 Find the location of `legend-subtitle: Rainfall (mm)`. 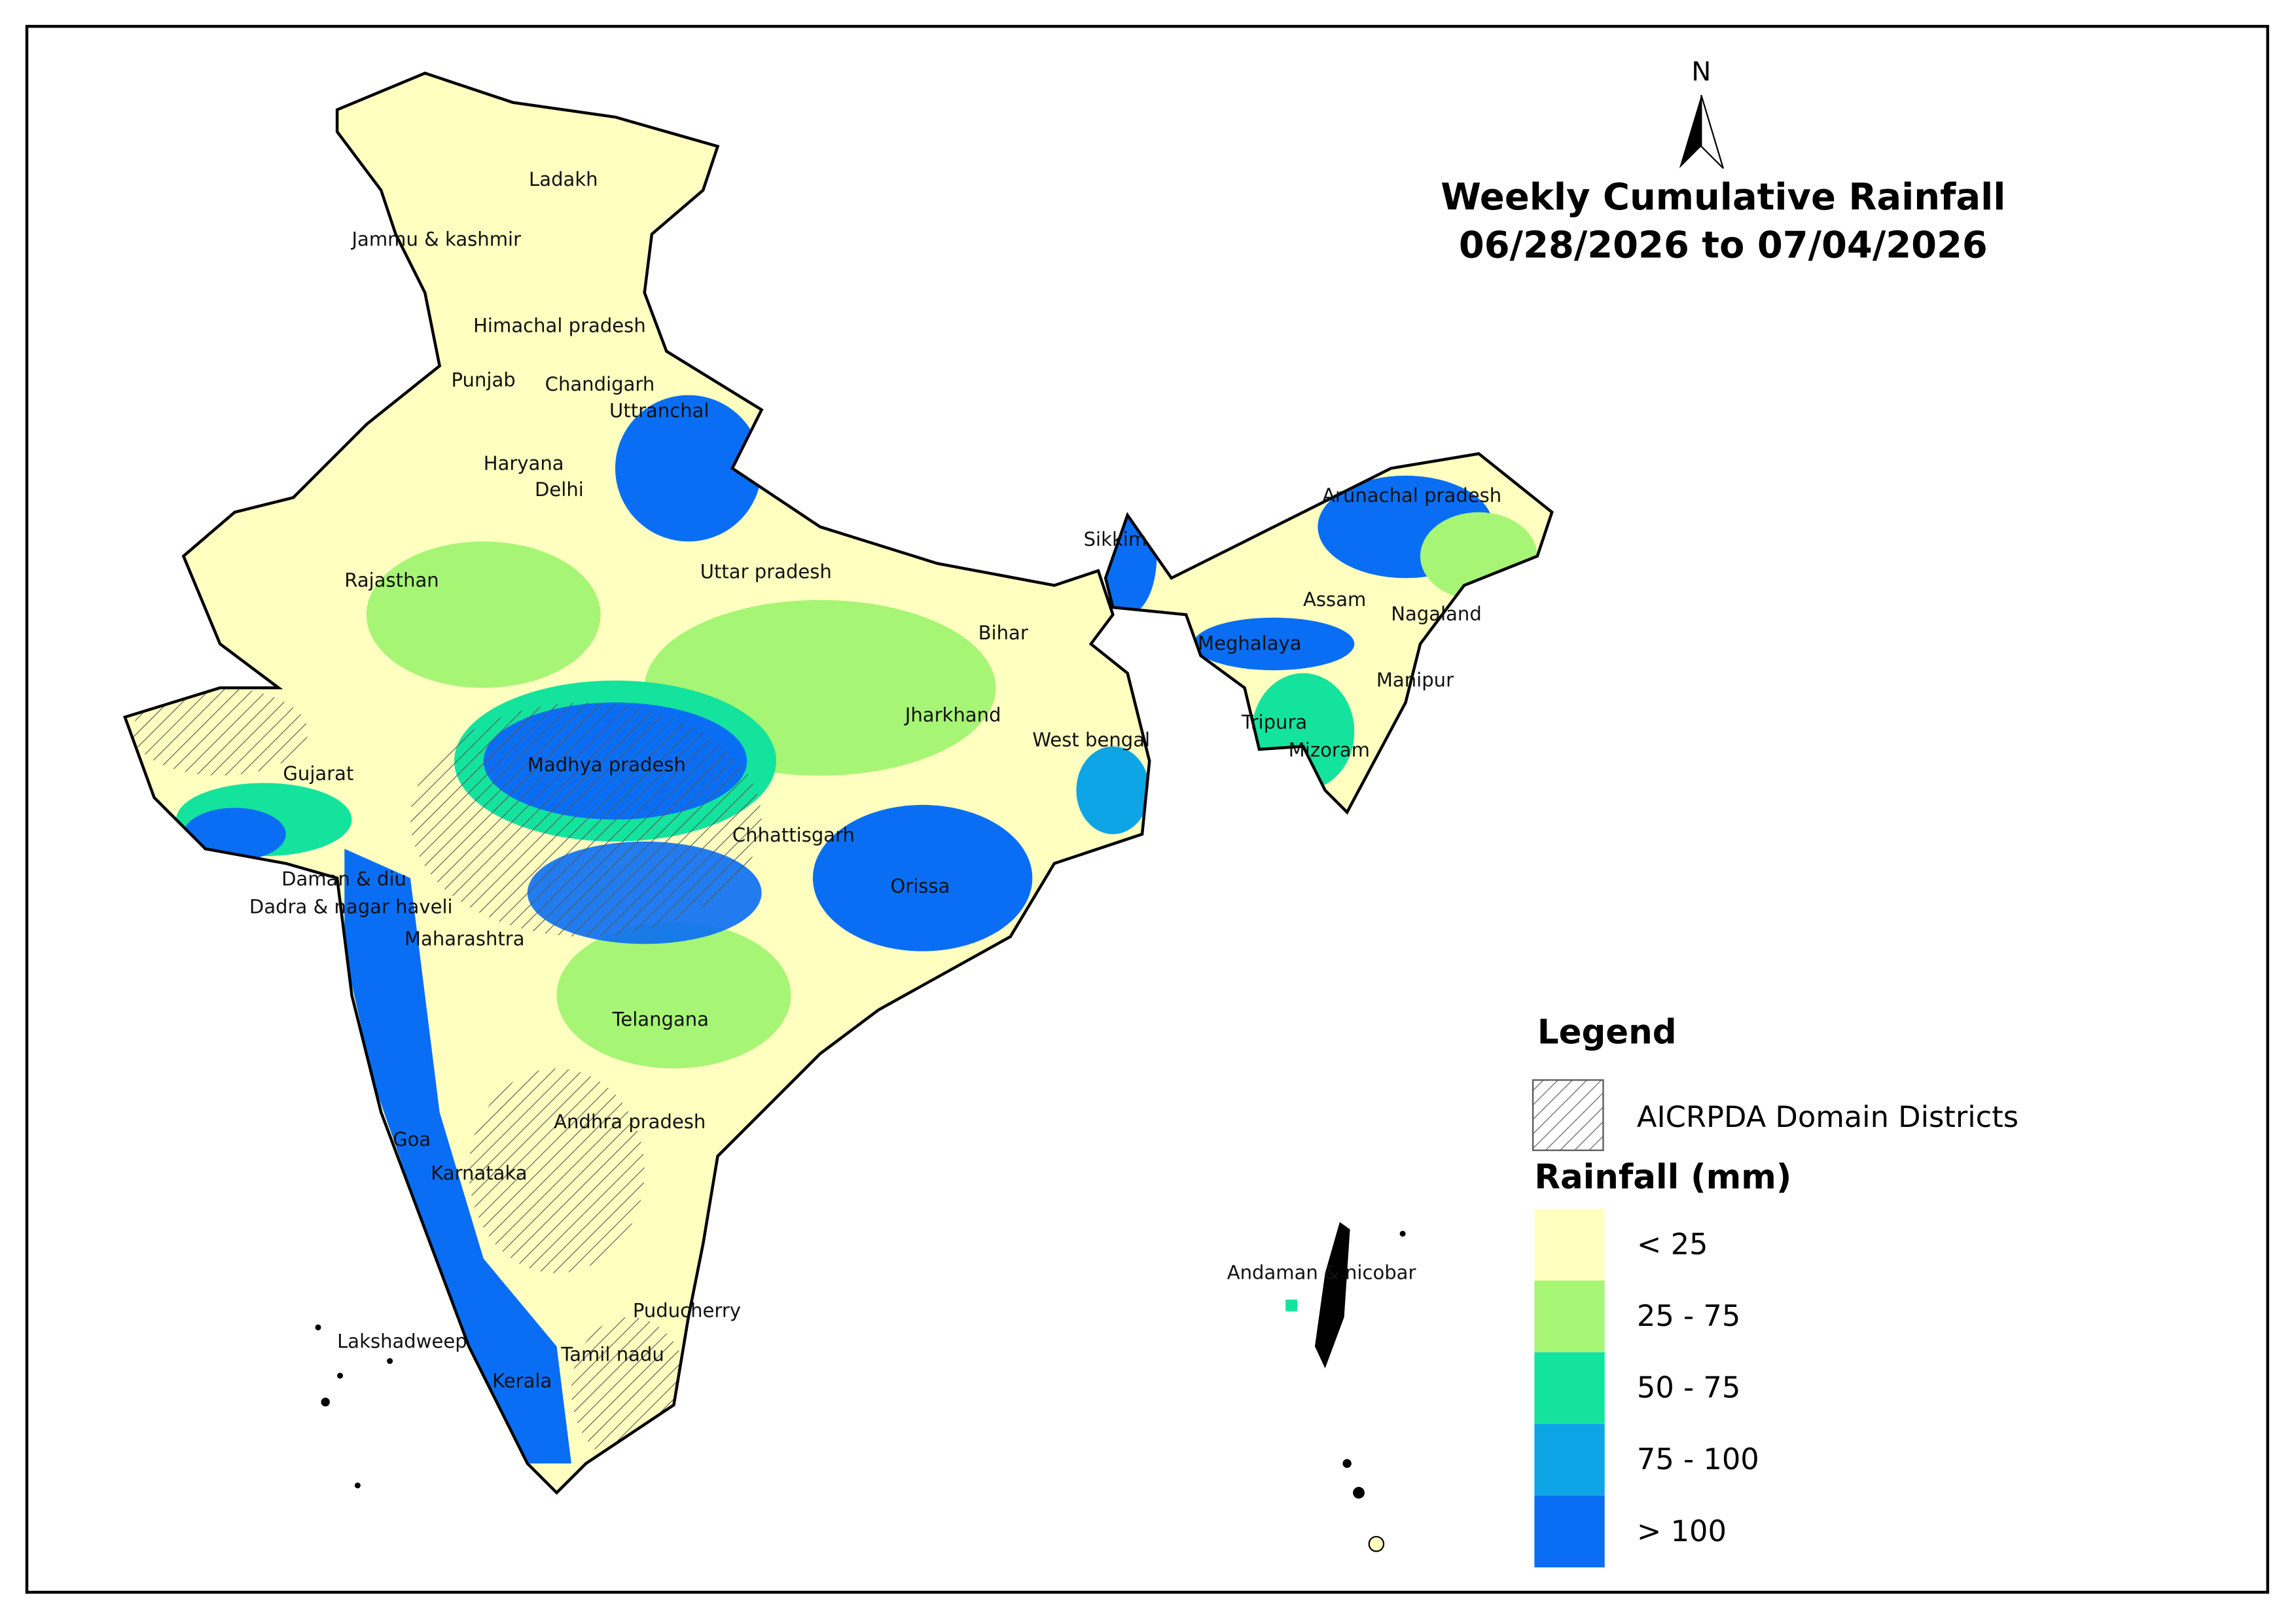

legend-subtitle: Rainfall (mm) is located at coordinates (1662, 1177).